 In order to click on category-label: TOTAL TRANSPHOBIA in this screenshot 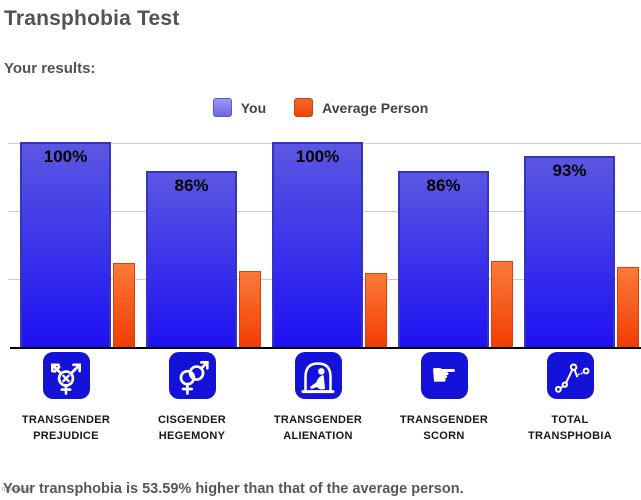, I will do `click(570, 429)`.